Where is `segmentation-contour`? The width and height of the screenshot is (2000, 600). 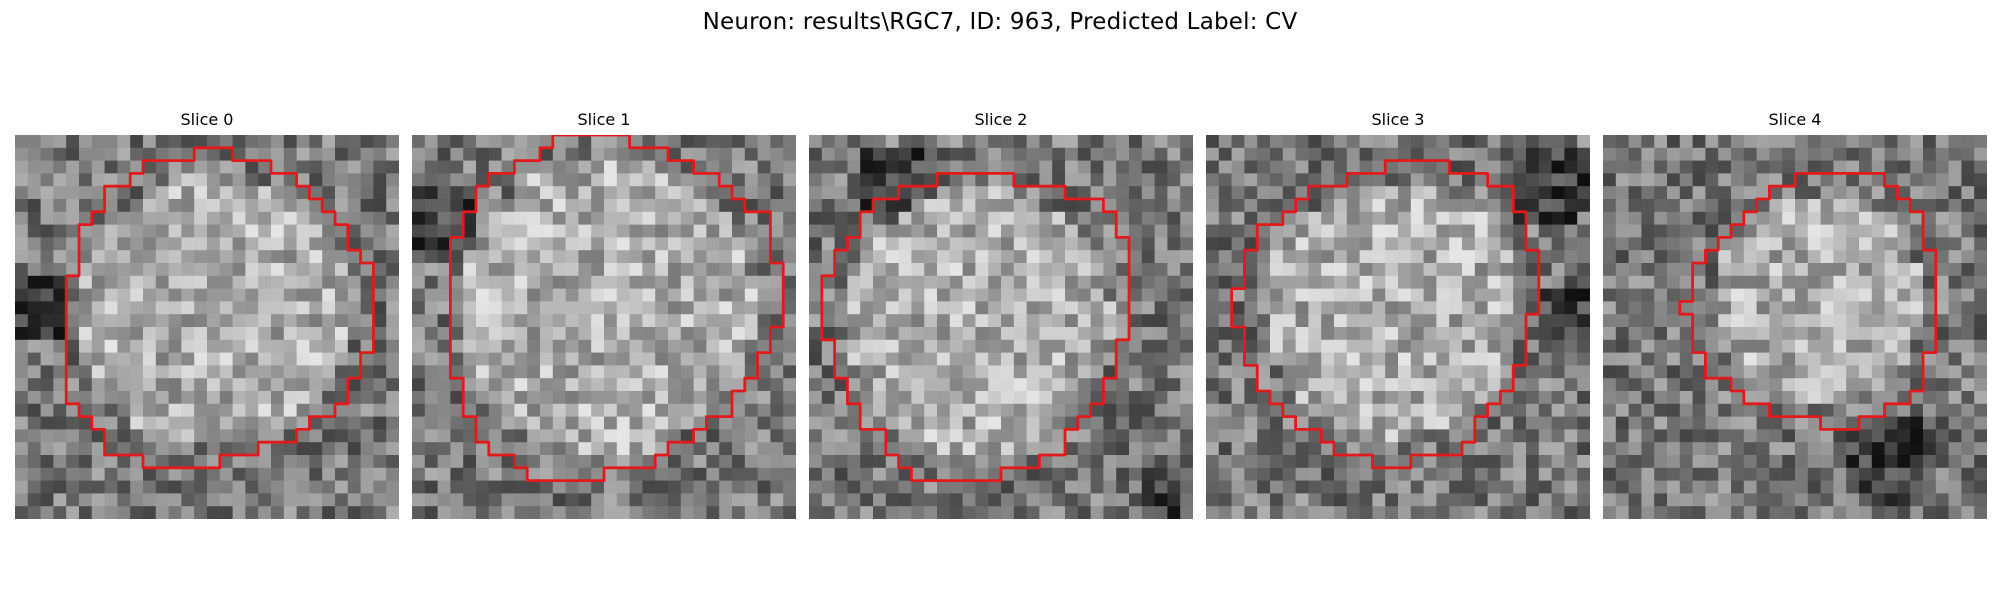 segmentation-contour is located at coordinates (616, 309).